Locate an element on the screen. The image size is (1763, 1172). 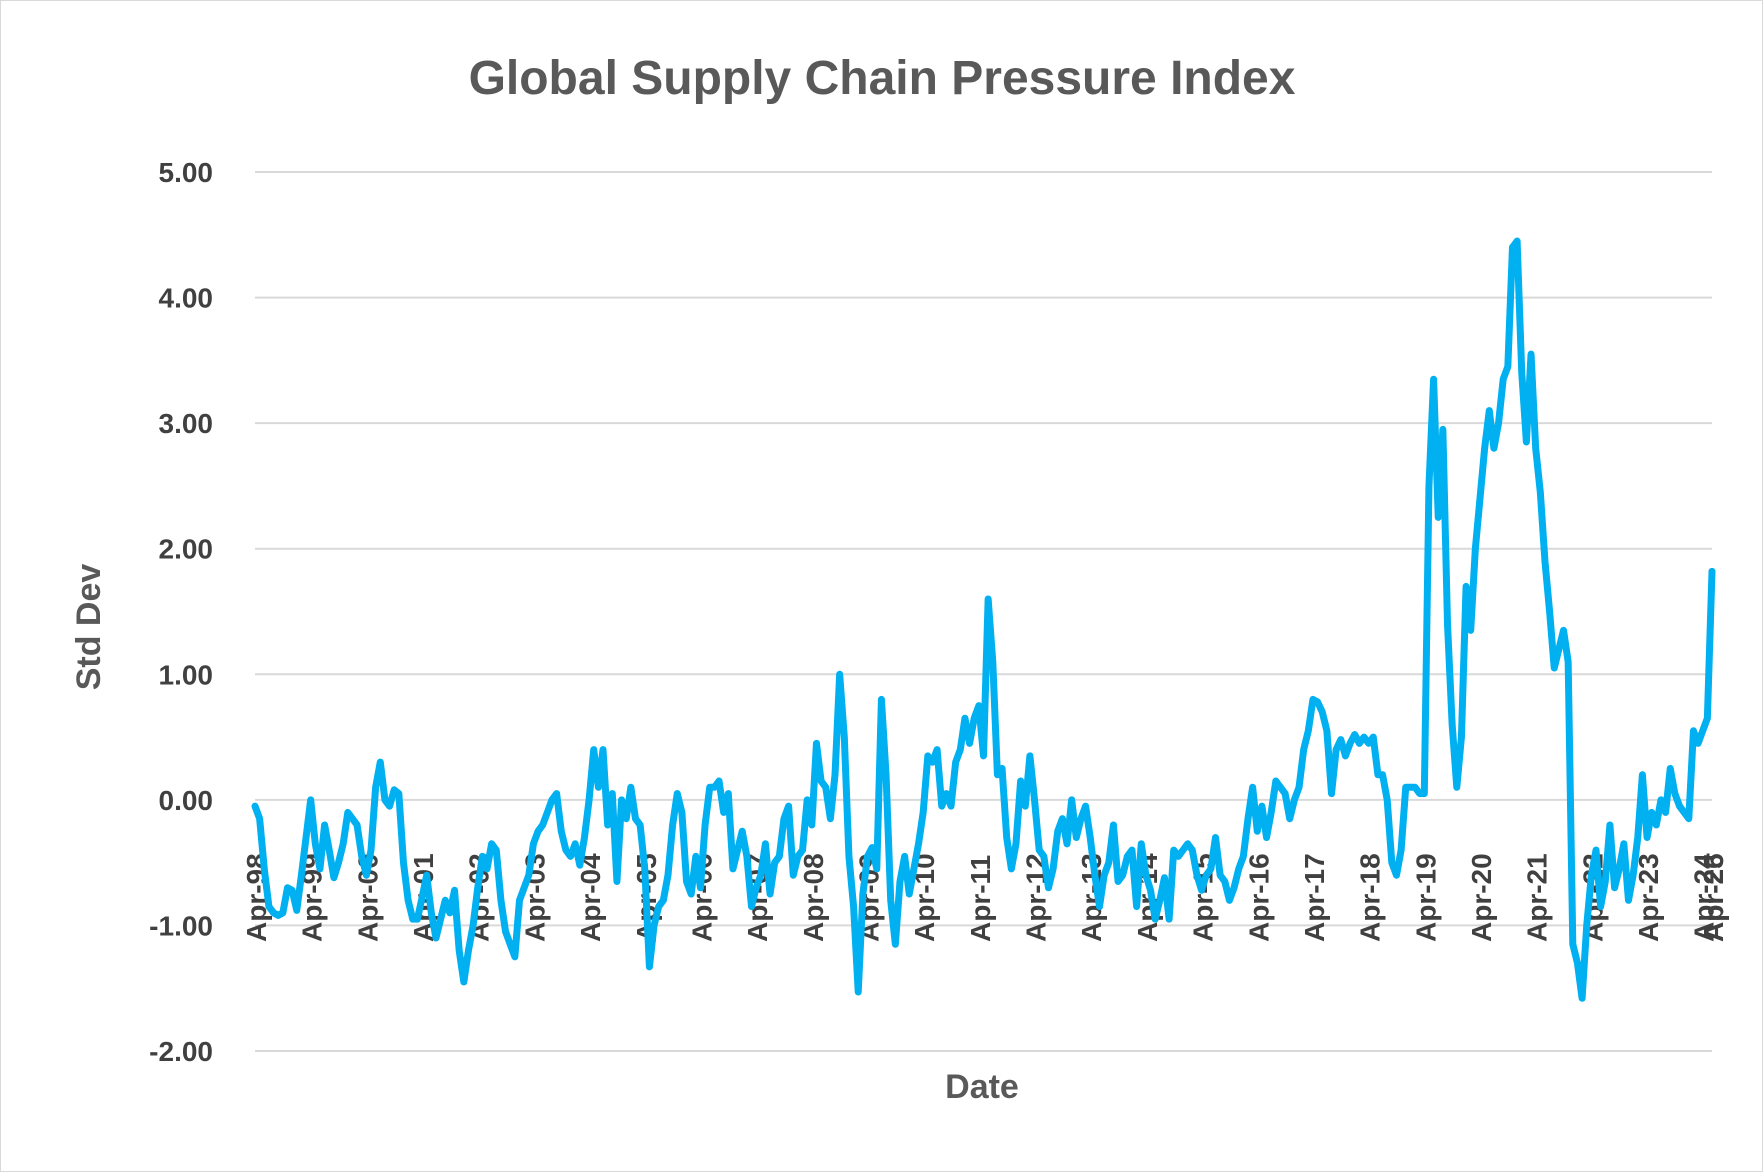
y-tick-label: -2.00 is located at coordinates (181, 1051).